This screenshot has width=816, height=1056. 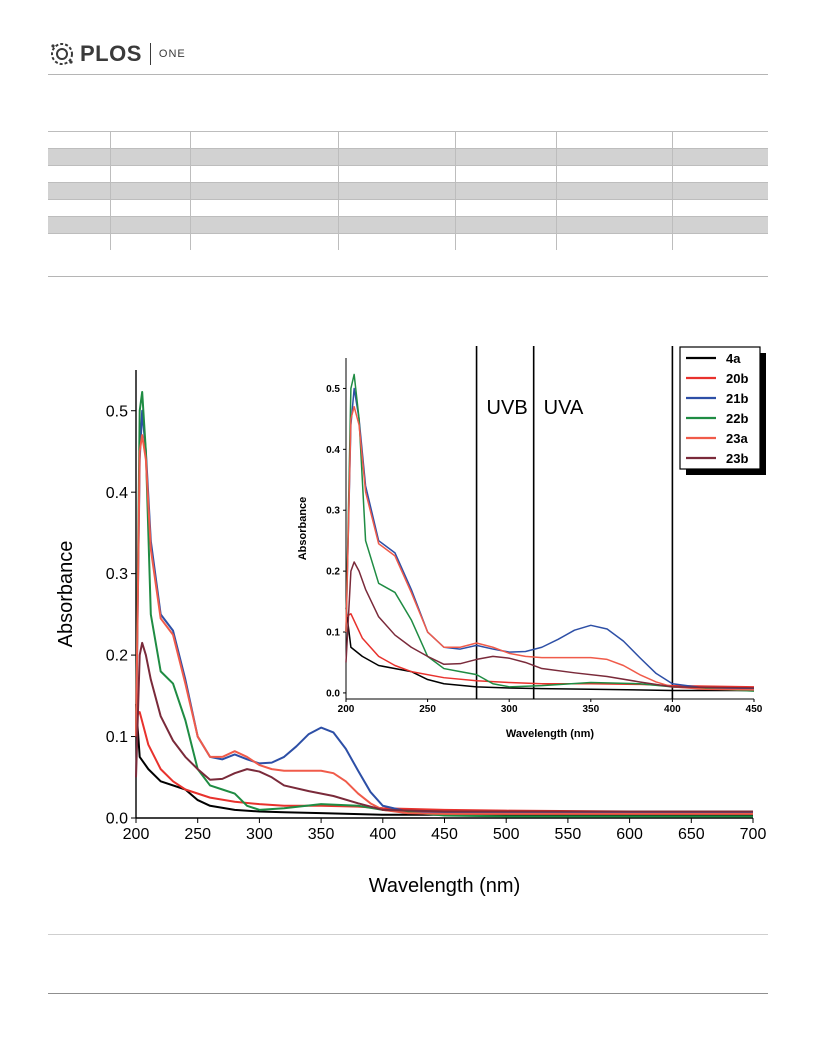 I want to click on x-tick-label: 550, so click(x=568, y=834).